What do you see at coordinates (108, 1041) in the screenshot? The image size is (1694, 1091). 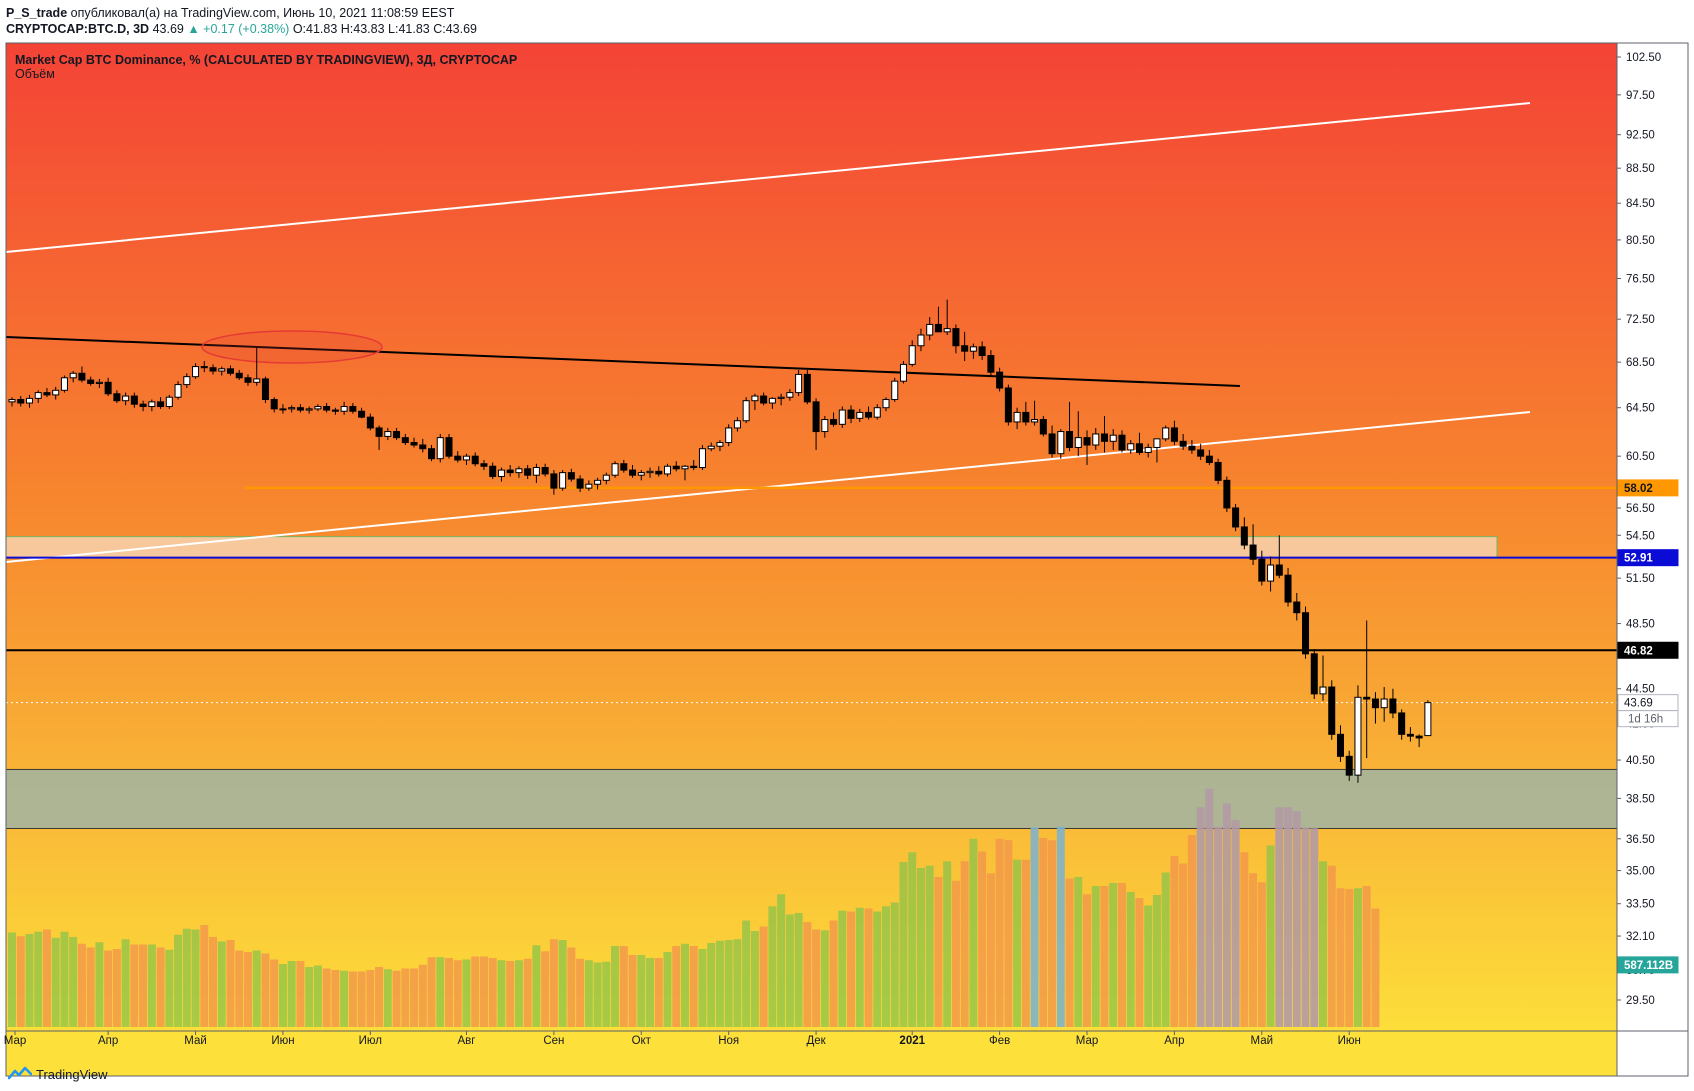 I see `time-tick-label: Апр` at bounding box center [108, 1041].